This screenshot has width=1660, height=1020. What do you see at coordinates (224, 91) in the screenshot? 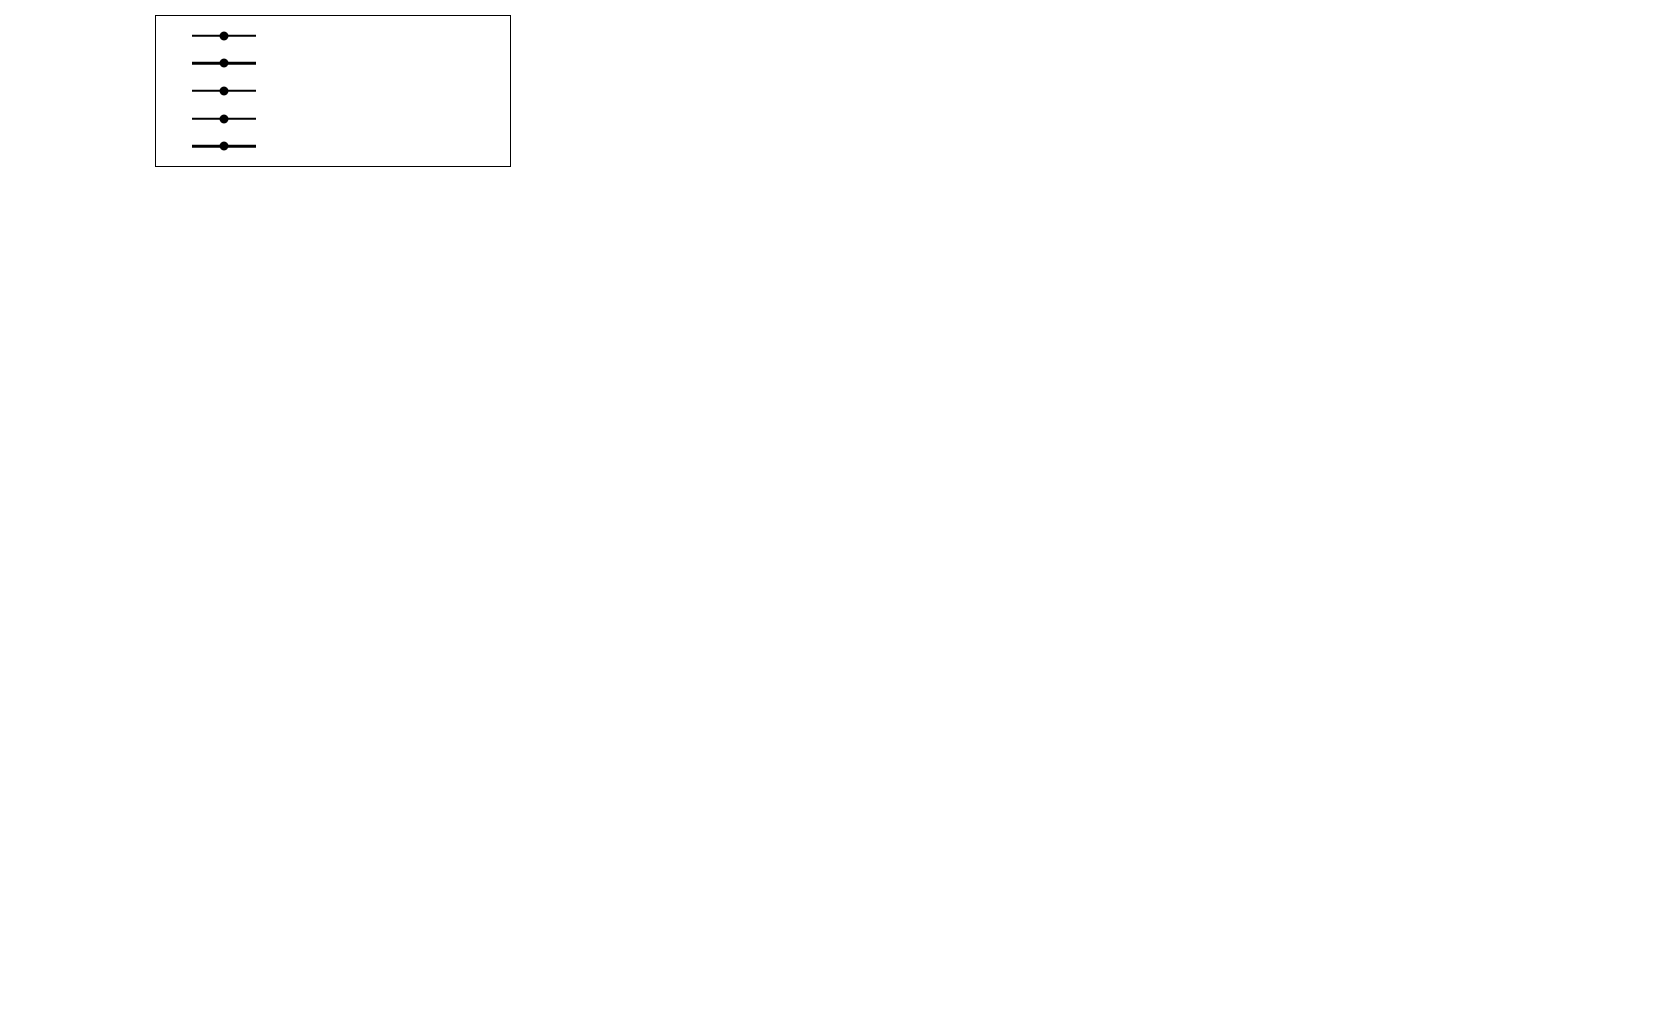
I see `residual-legend-marker-icon` at bounding box center [224, 91].